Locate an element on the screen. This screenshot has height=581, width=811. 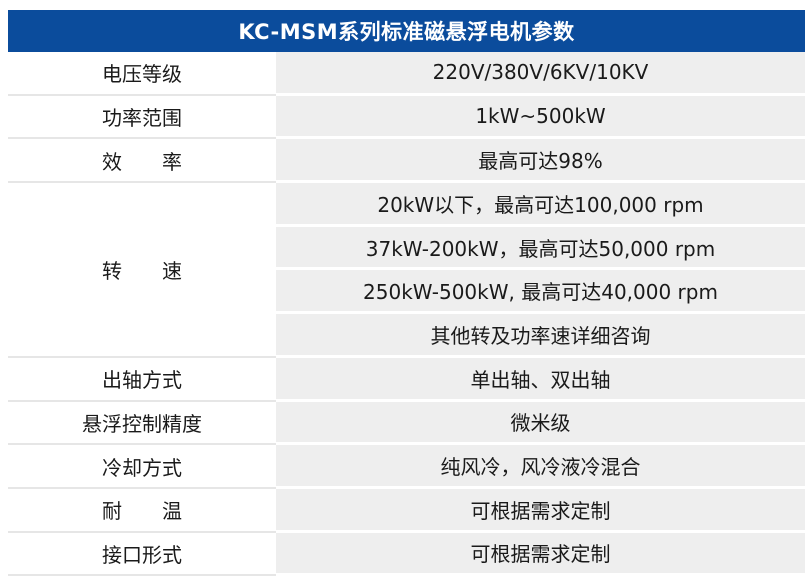
row-label: 功率范围 is located at coordinates (142, 117).